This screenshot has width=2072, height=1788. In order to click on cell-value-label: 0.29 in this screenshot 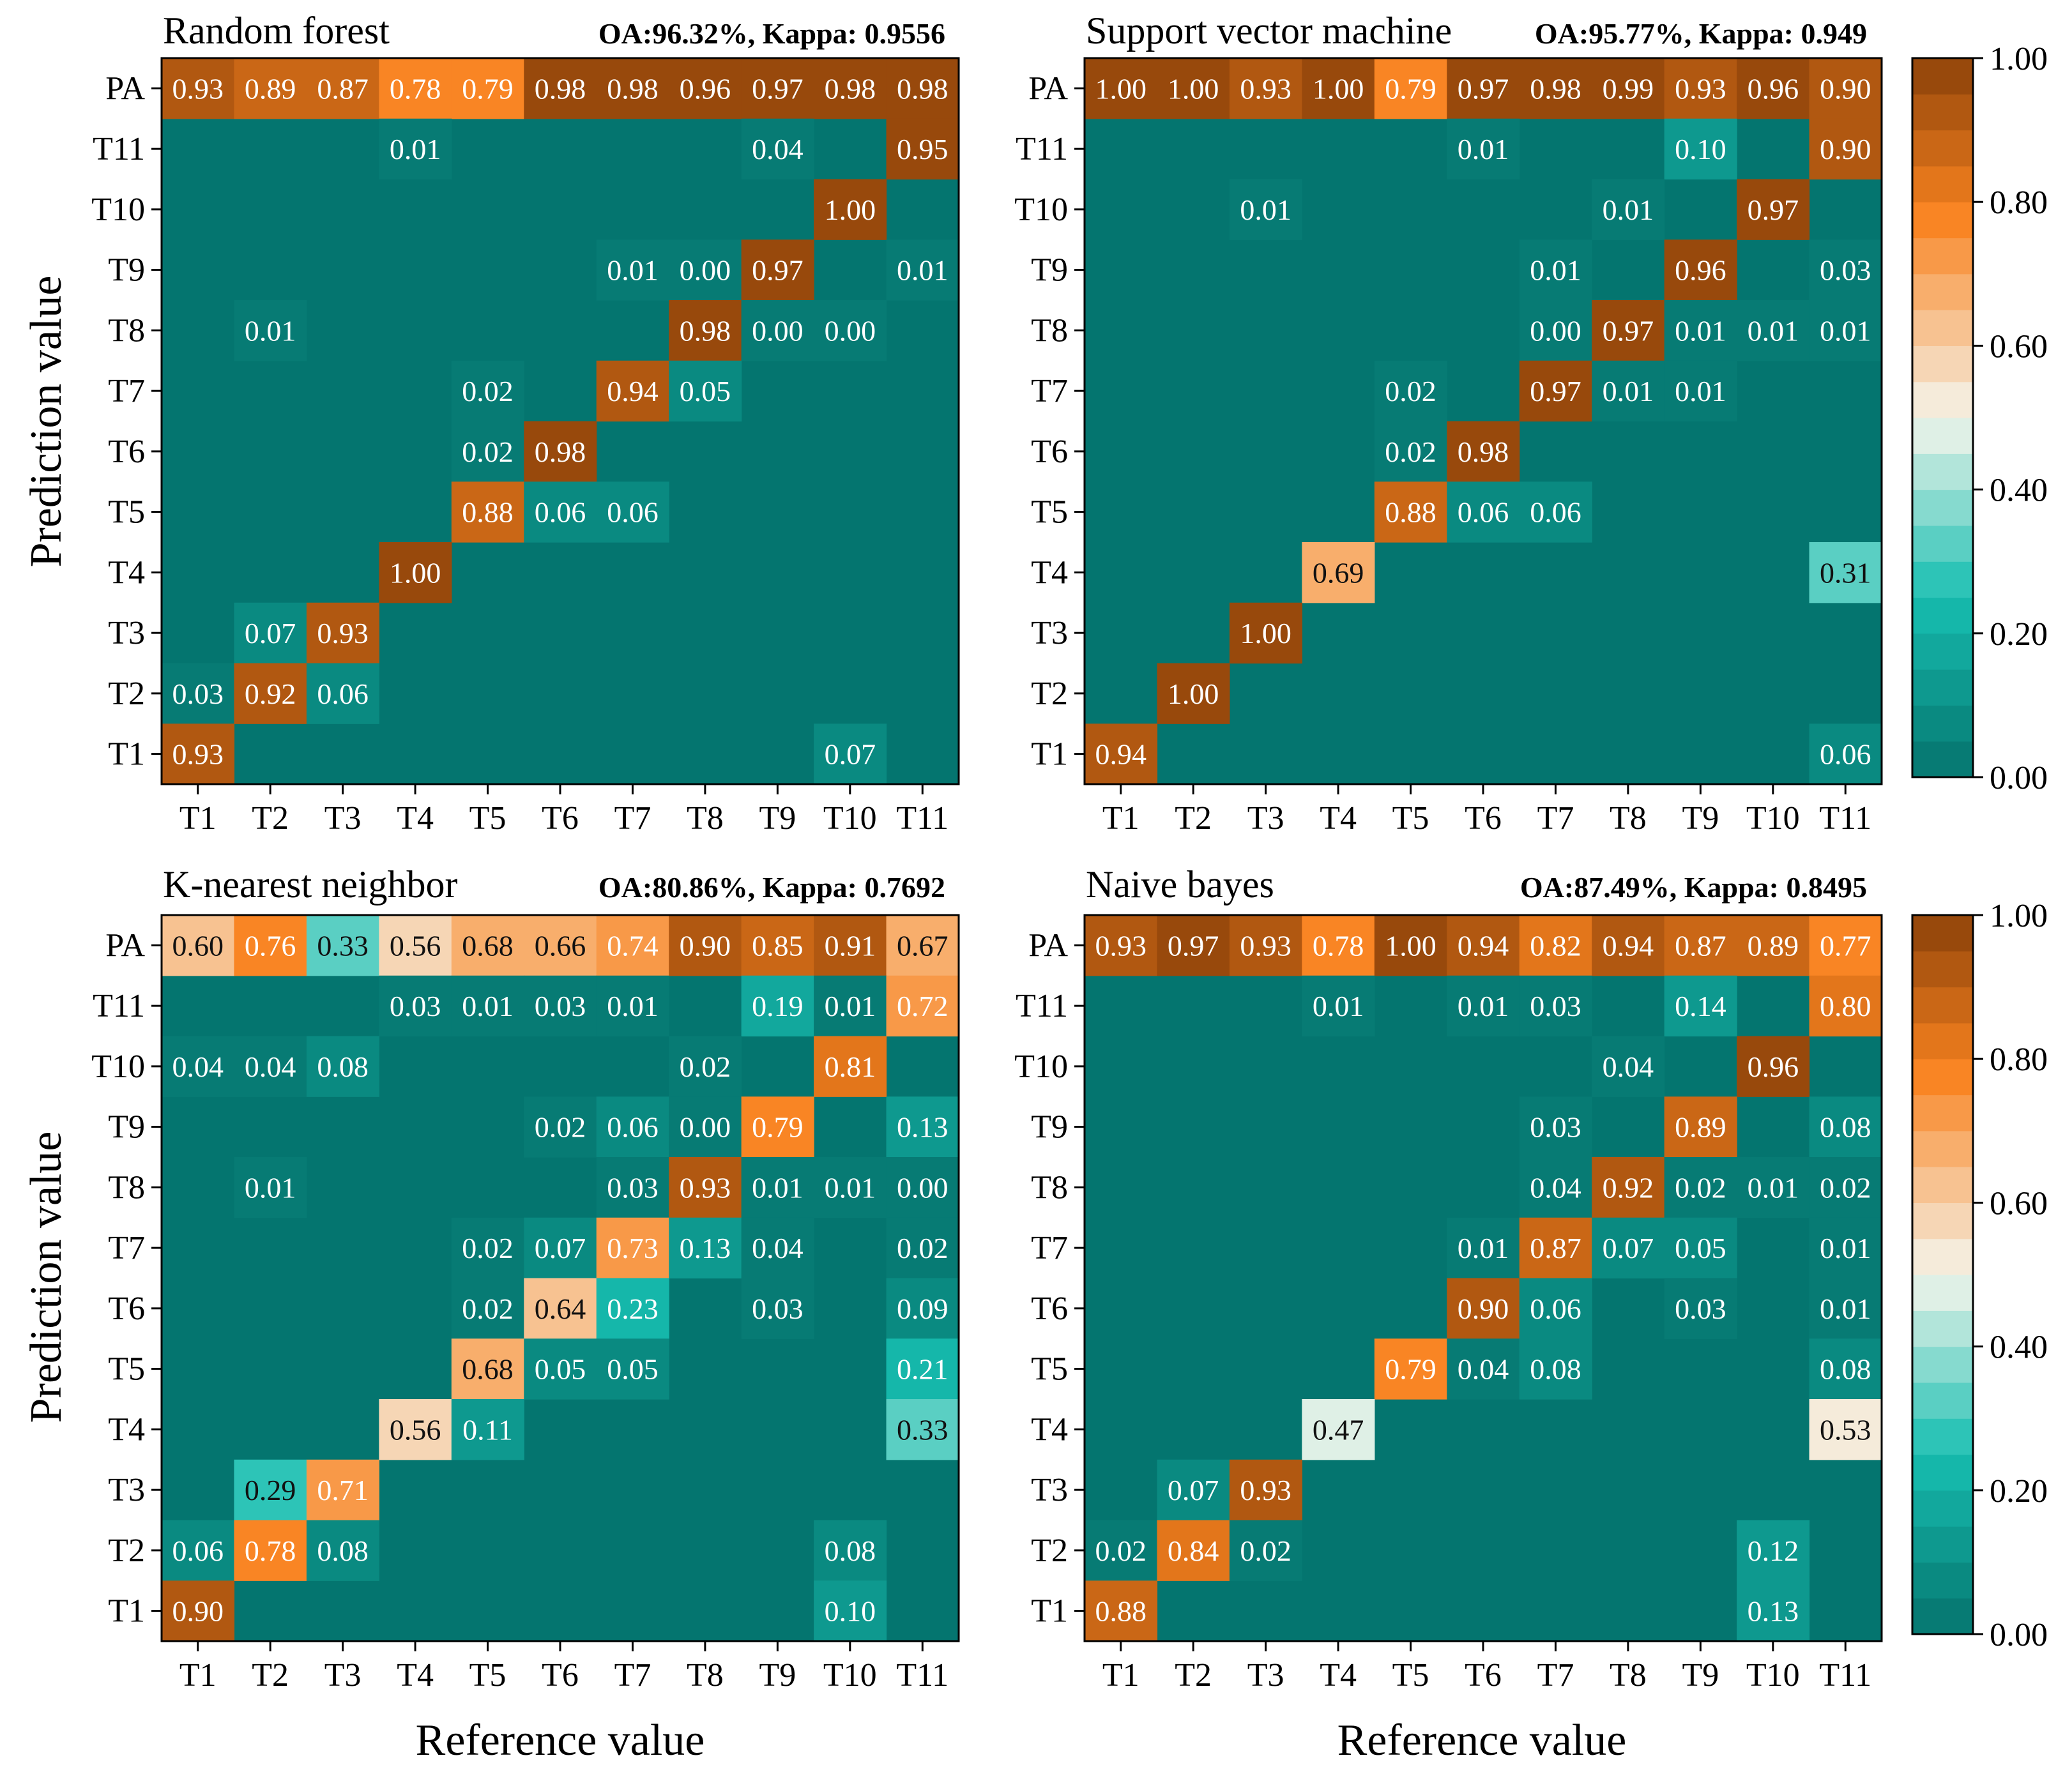, I will do `click(270, 1490)`.